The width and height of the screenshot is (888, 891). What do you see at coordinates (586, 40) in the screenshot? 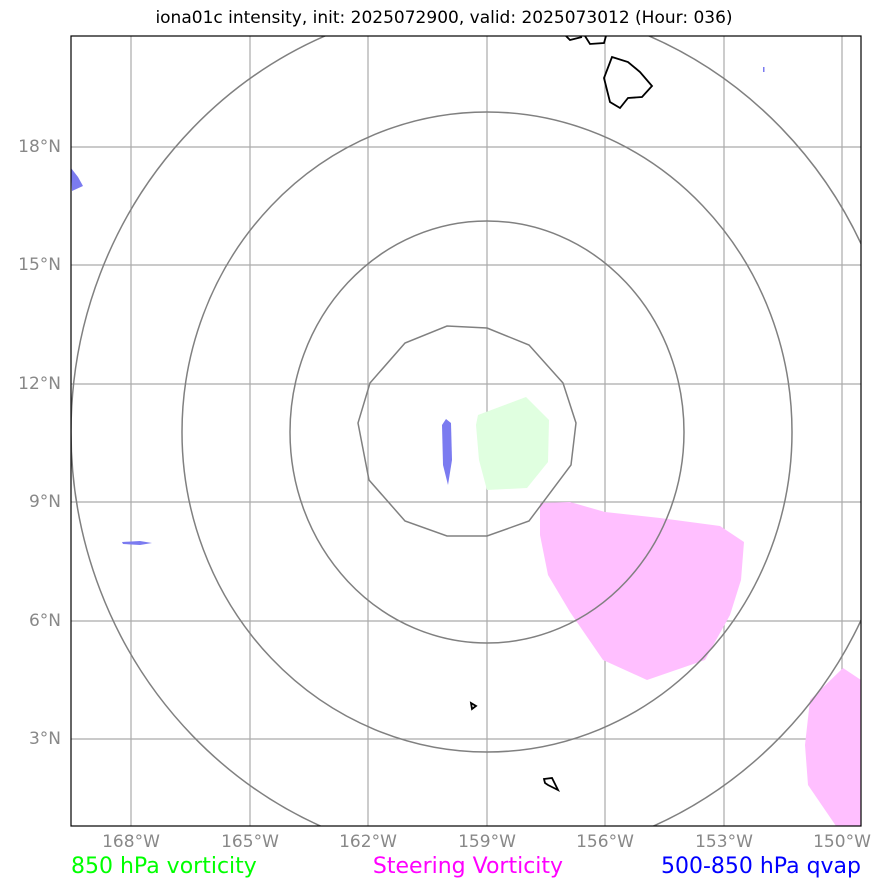
I see `island-maui-edge` at bounding box center [586, 40].